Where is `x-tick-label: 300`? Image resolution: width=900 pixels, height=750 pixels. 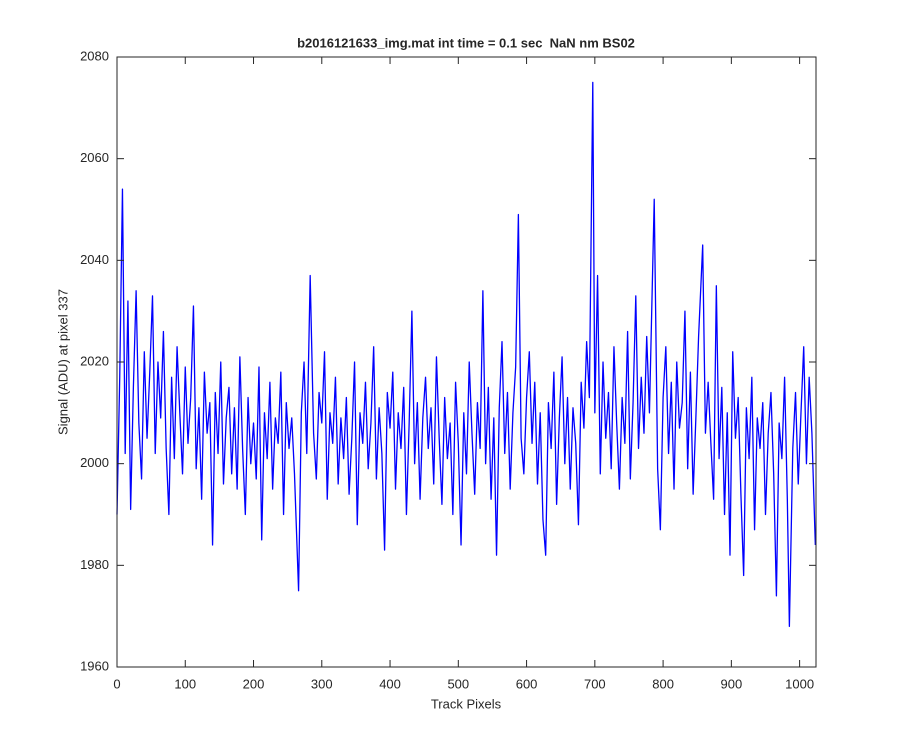
x-tick-label: 300 is located at coordinates (322, 683).